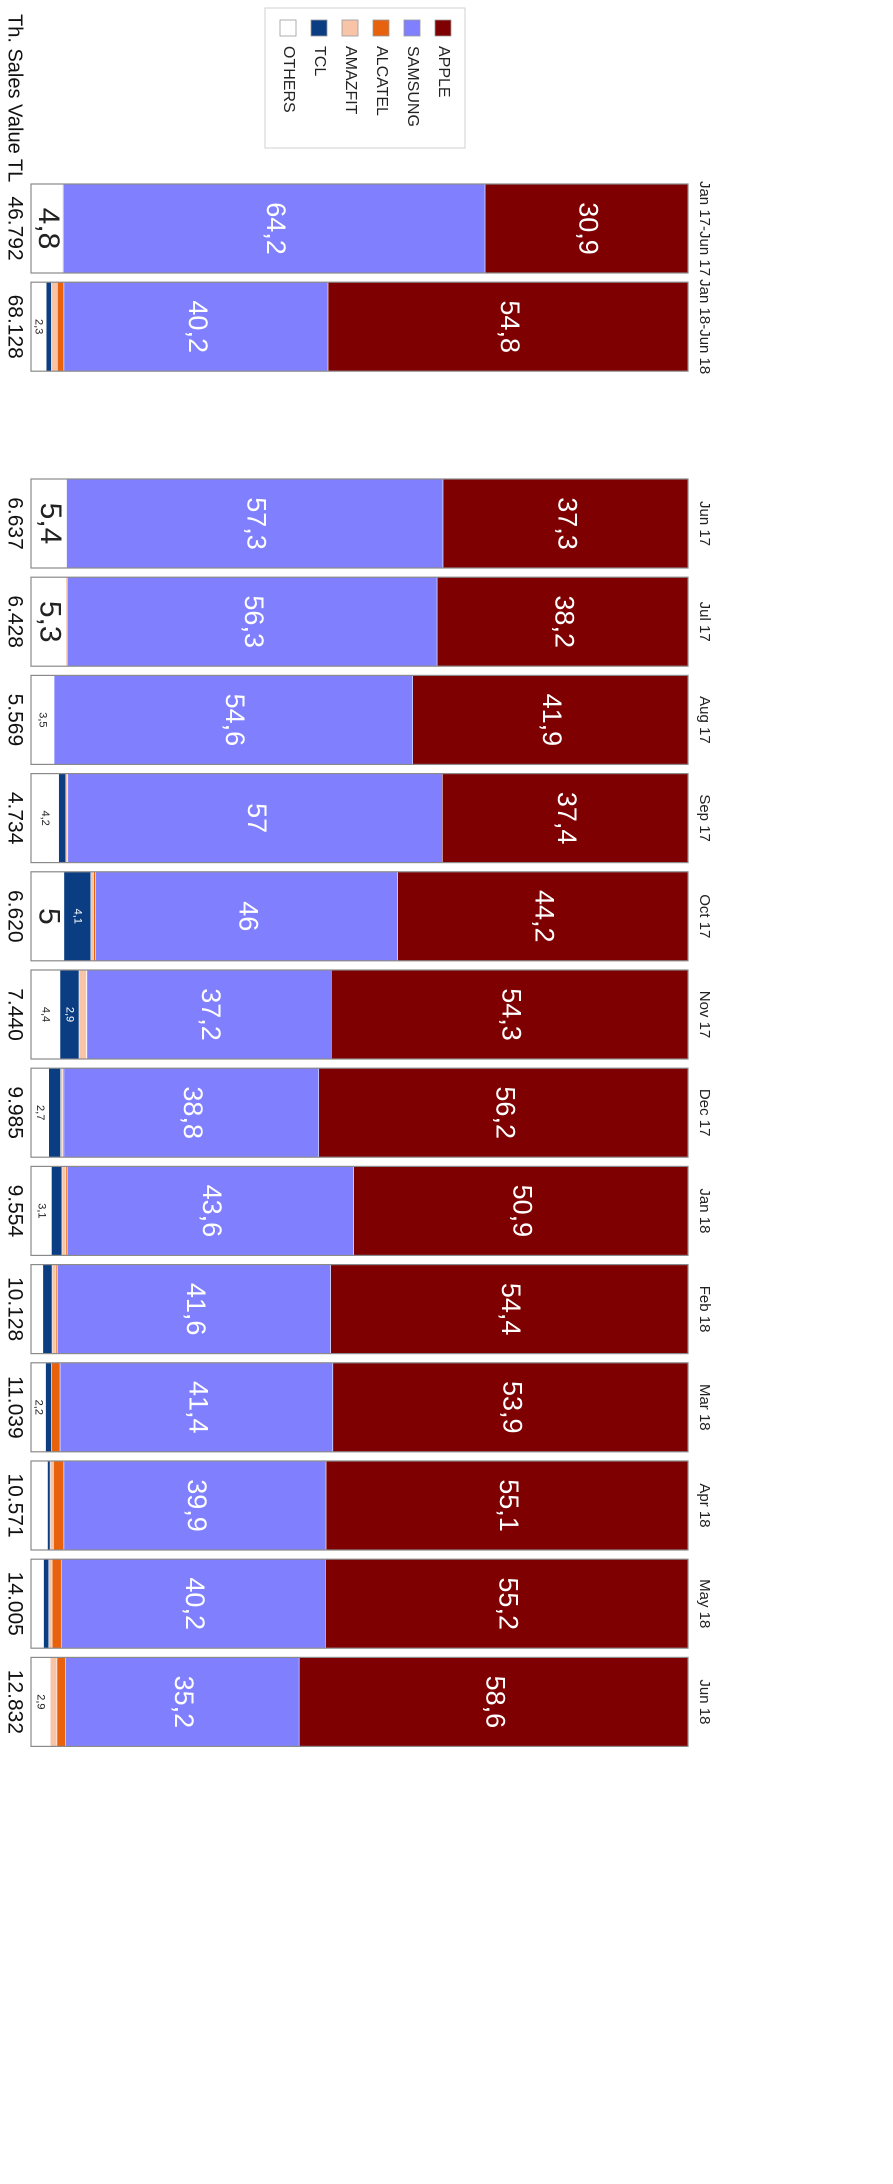 The image size is (893, 2184). What do you see at coordinates (381, 28) in the screenshot?
I see `legend-swatch-alcatel` at bounding box center [381, 28].